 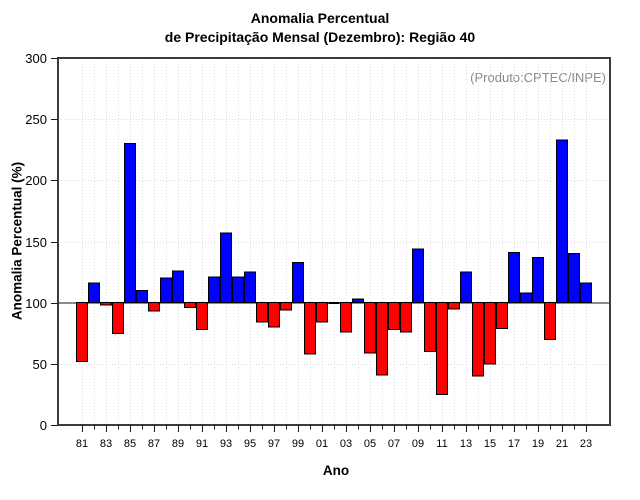 I want to click on y-tick-label: 200, so click(x=36, y=180).